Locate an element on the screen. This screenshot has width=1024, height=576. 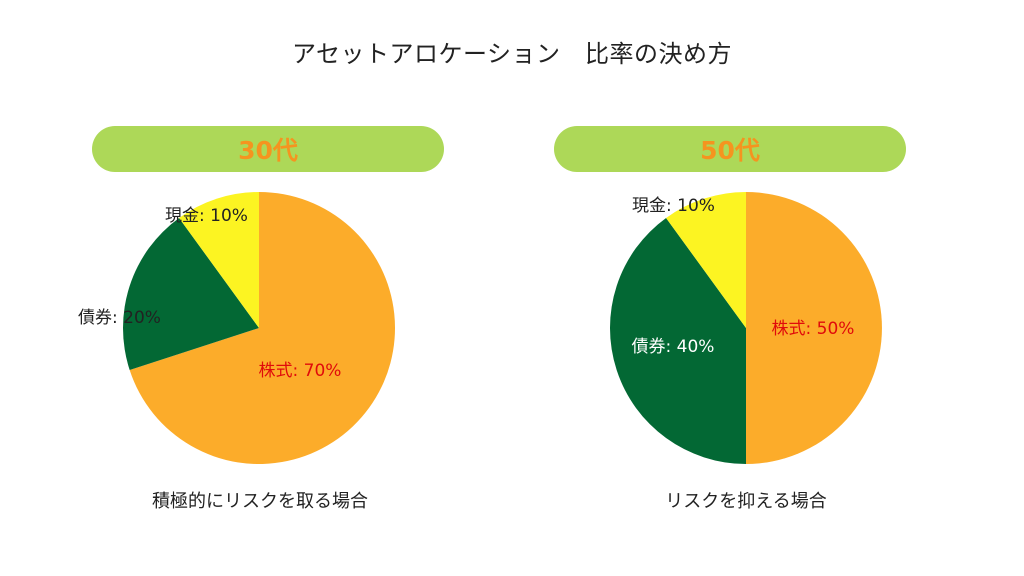
pie-slice-cash-50s is located at coordinates (706, 260).